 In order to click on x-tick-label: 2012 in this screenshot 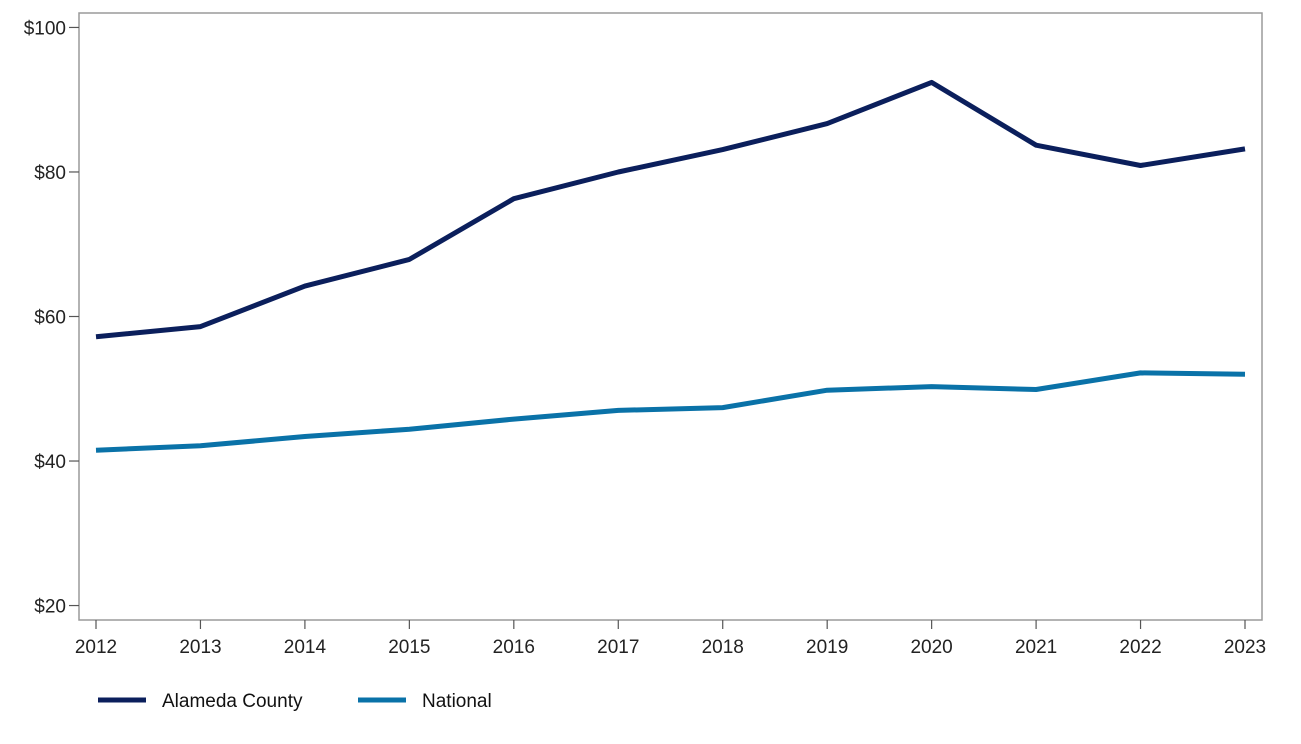, I will do `click(96, 647)`.